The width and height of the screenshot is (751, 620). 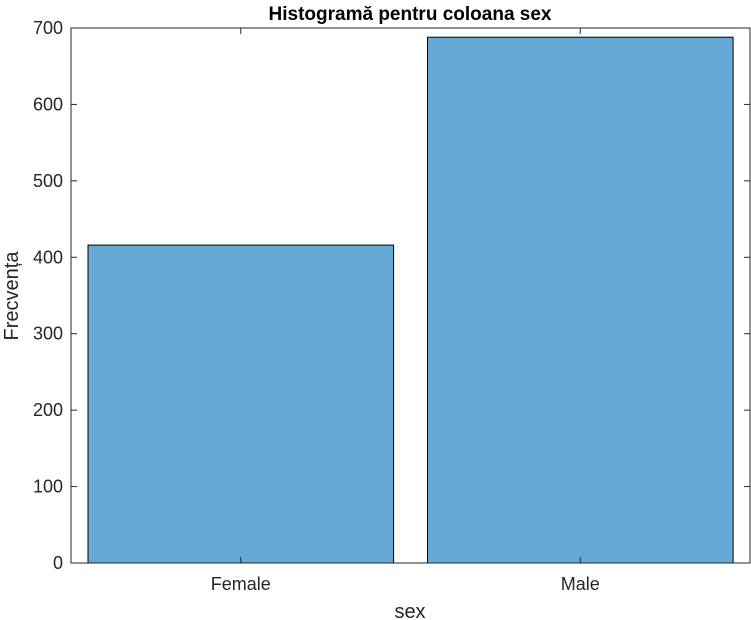 I want to click on x-tick-label: Female, so click(x=241, y=584).